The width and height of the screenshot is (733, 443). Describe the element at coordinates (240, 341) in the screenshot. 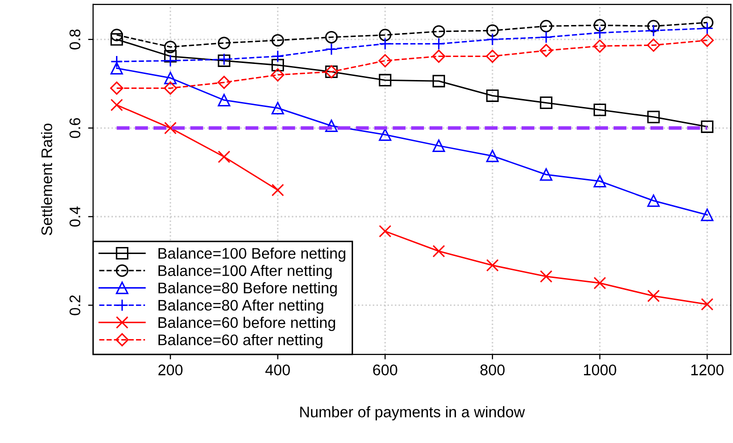

I see `legend-label: Balance=60 after netting` at that location.